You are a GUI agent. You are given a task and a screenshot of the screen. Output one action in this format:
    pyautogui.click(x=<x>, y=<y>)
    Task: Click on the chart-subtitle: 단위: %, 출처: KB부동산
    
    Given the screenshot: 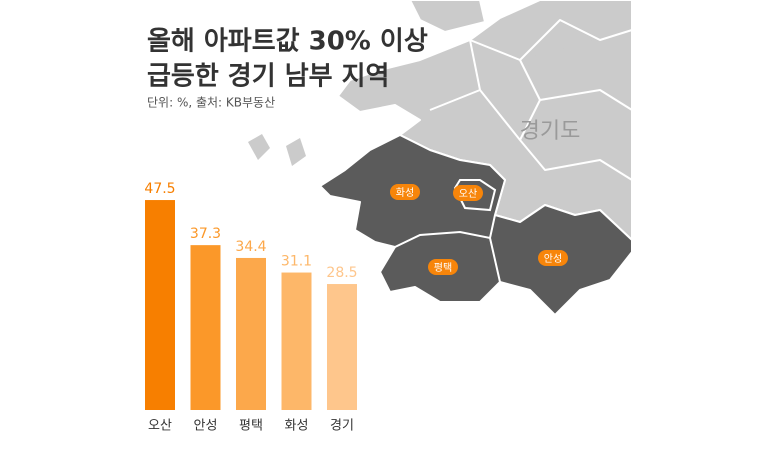 What is the action you would take?
    pyautogui.click(x=211, y=103)
    